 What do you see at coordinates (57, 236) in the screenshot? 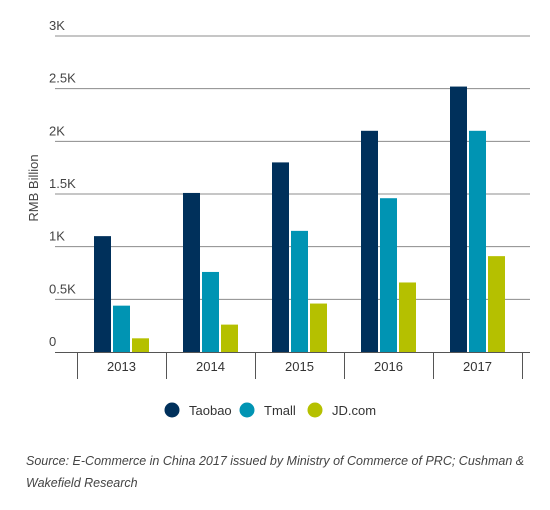
I see `y-tick-label: 1K` at bounding box center [57, 236].